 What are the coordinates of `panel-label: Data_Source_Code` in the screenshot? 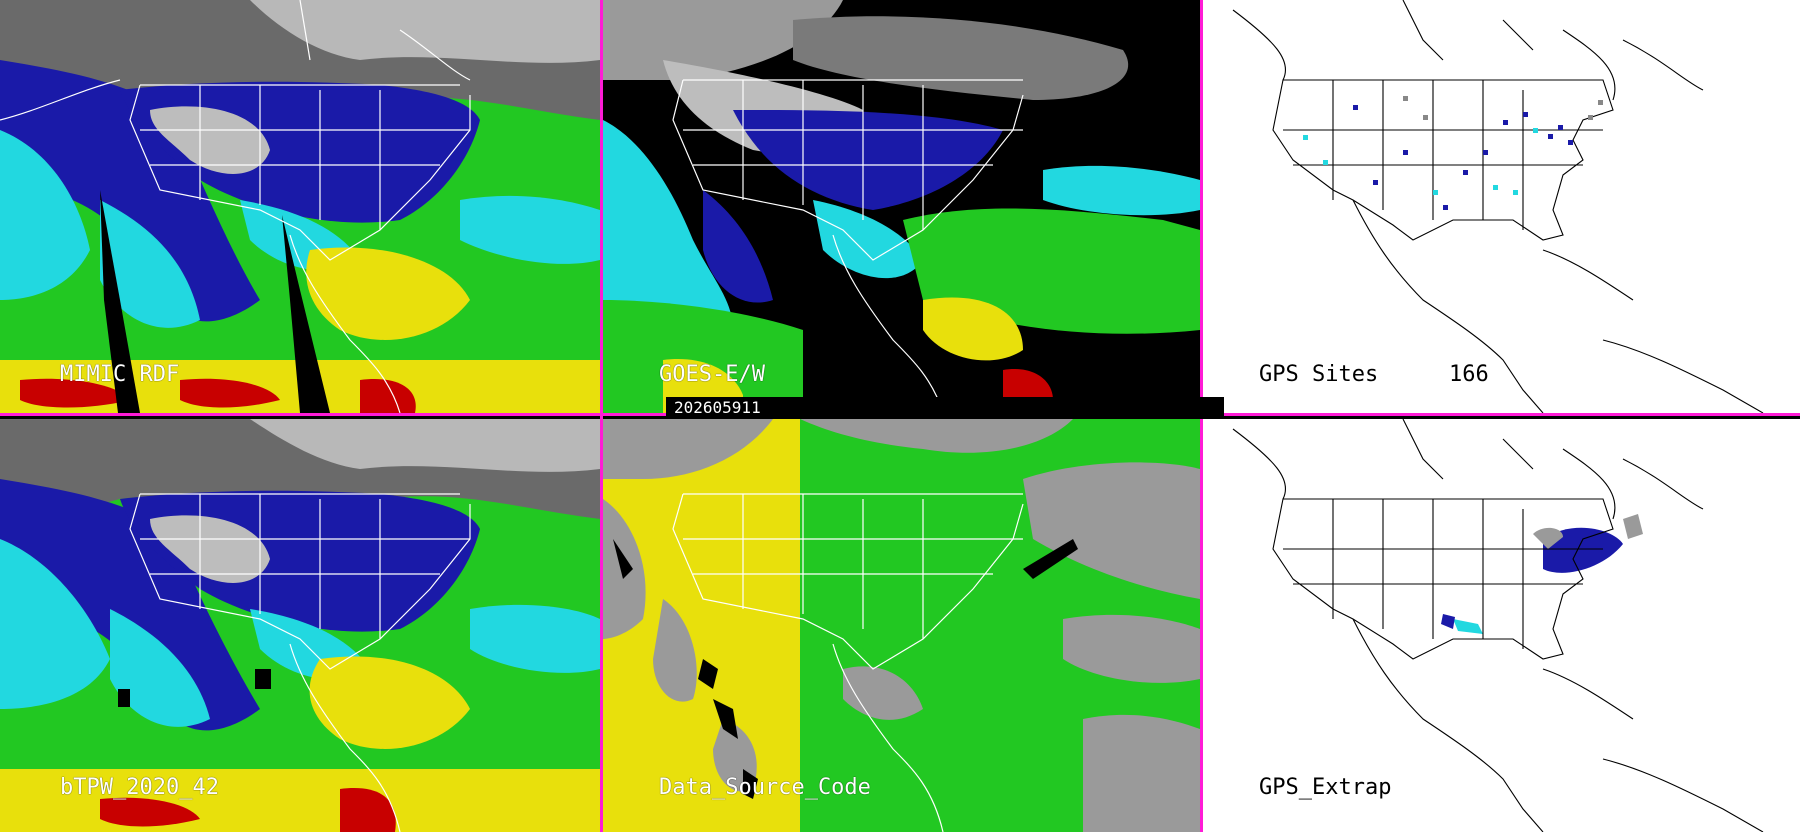 It's located at (765, 787).